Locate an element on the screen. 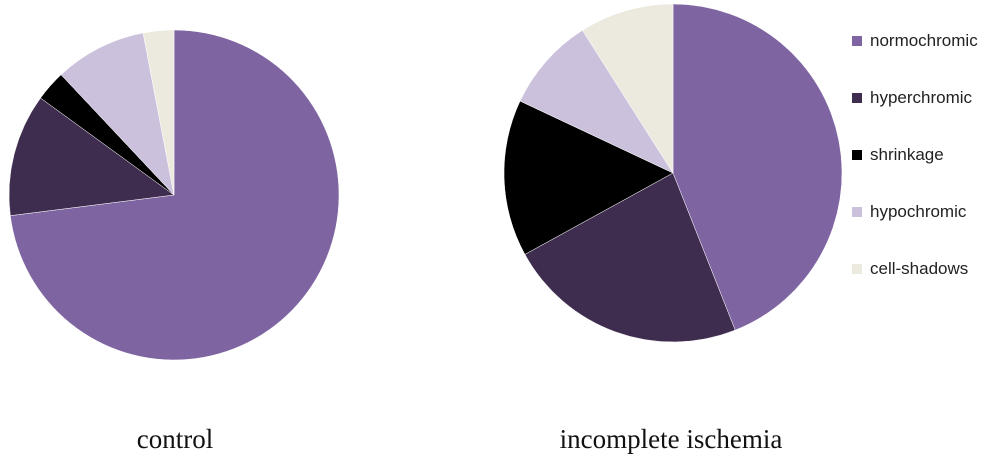 The width and height of the screenshot is (998, 462). legend-label: shrinkage is located at coordinates (907, 154).